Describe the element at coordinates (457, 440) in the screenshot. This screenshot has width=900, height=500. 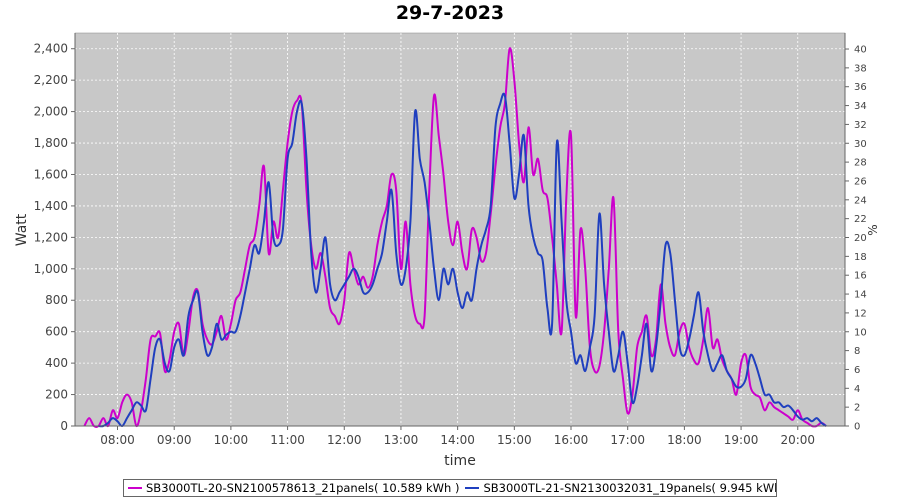
I see `x-tick-label: 14:00` at that location.